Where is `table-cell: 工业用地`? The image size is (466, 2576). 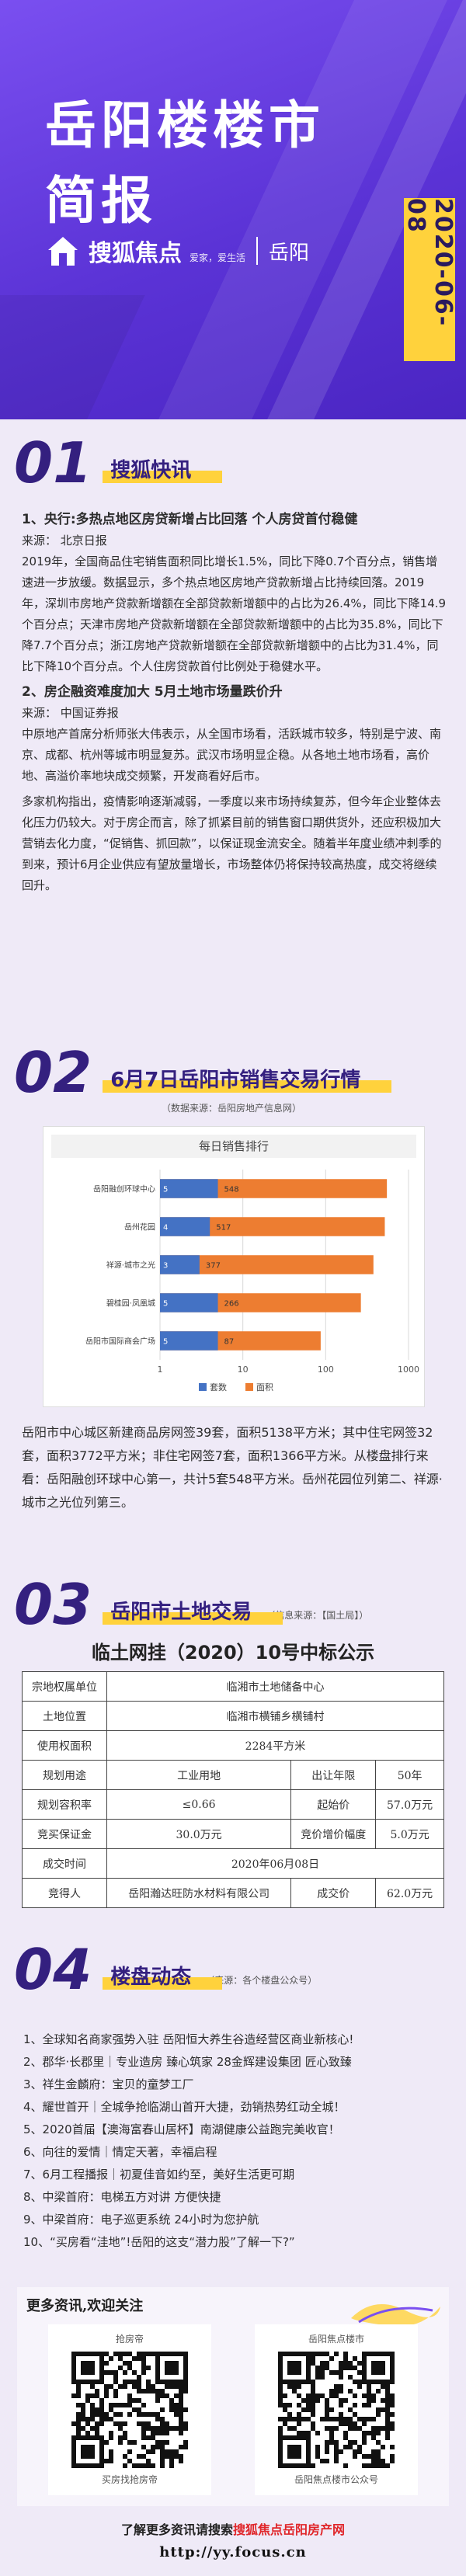
table-cell: 工业用地 is located at coordinates (199, 1775).